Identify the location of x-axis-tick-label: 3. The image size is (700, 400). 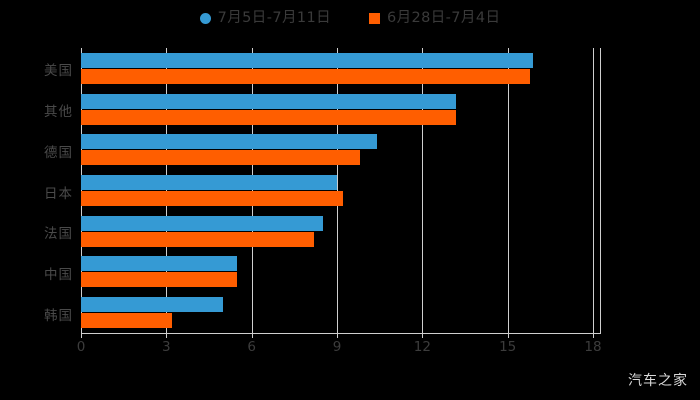
(166, 347).